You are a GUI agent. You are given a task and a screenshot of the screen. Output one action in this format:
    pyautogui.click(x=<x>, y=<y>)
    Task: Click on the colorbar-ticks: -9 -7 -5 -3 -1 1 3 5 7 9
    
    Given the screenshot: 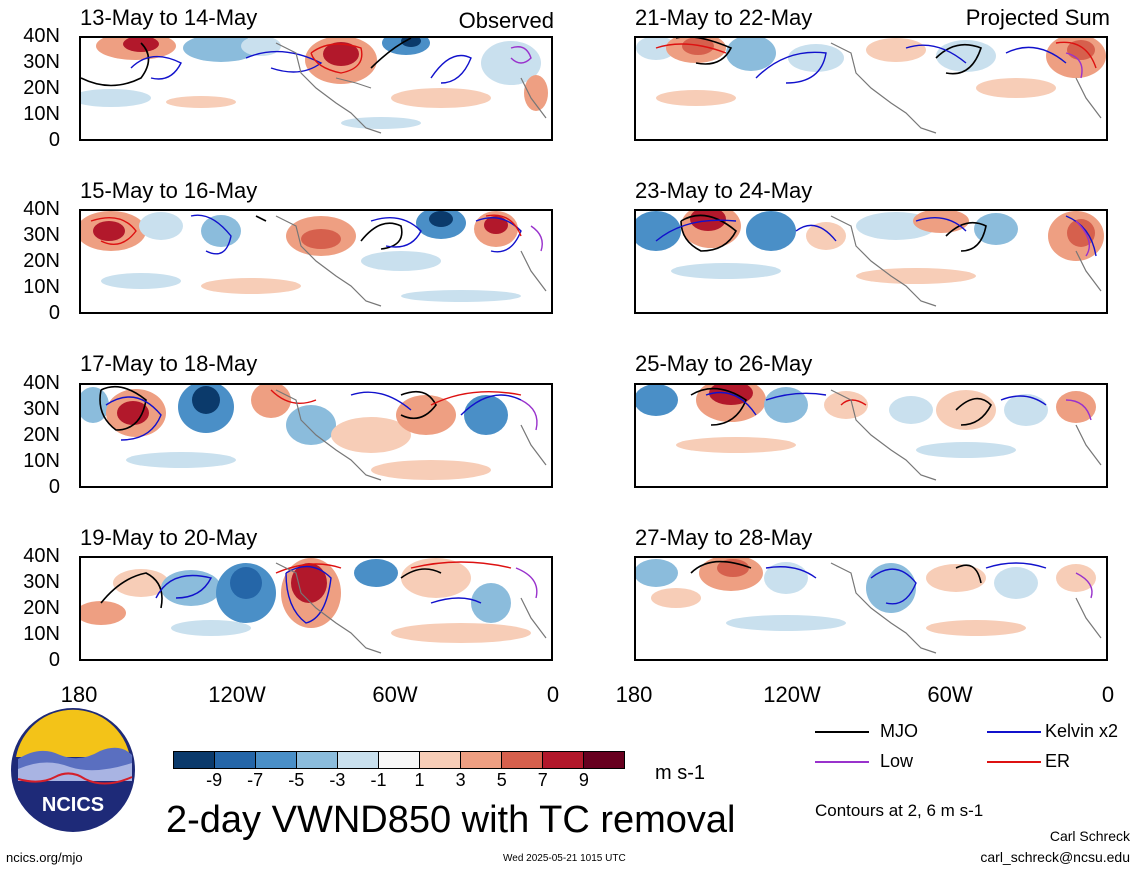 What is the action you would take?
    pyautogui.click(x=399, y=782)
    